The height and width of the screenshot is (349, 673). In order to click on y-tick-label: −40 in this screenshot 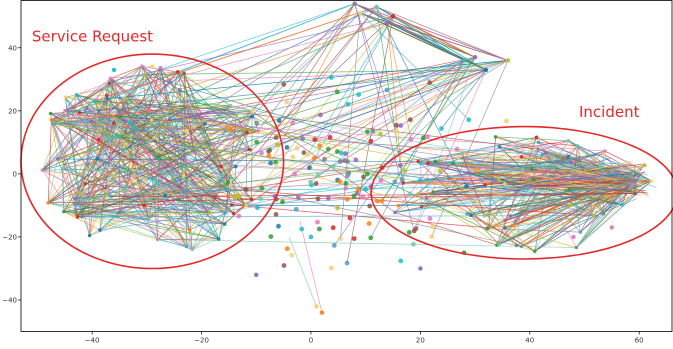, I will do `click(9, 300)`.